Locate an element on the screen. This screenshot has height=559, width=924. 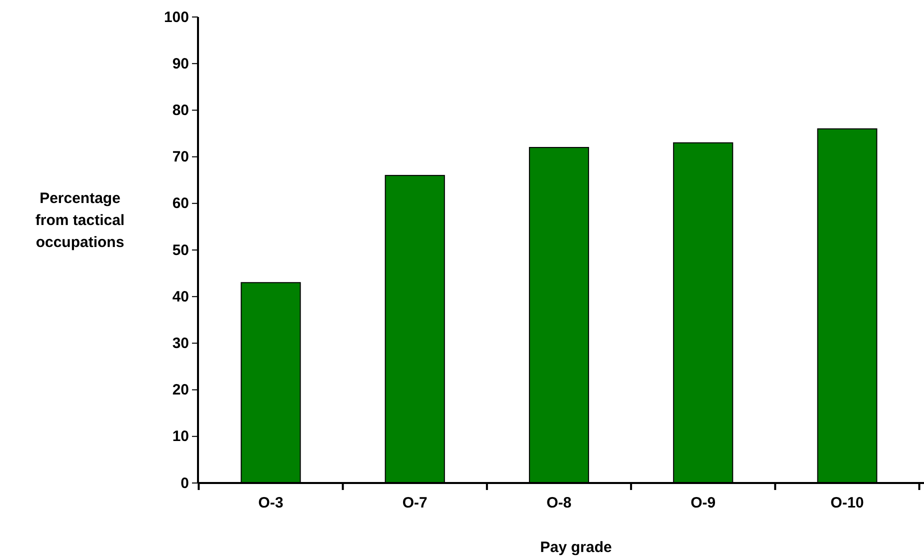
y-tick-label: 20 is located at coordinates (180, 390).